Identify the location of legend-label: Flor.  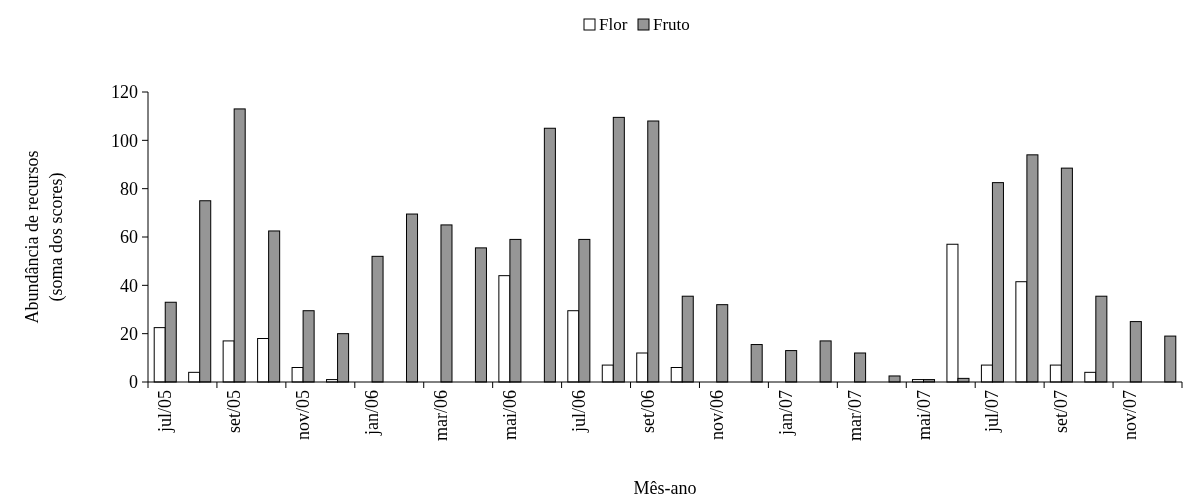
(613, 24).